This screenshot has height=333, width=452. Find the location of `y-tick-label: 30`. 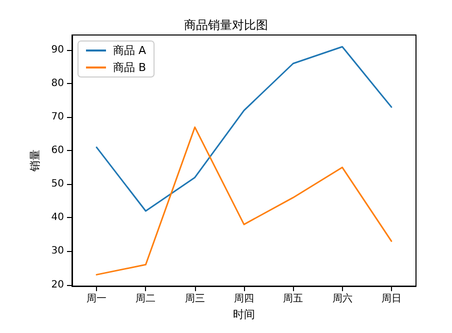

y-tick-label: 30 is located at coordinates (57, 251).